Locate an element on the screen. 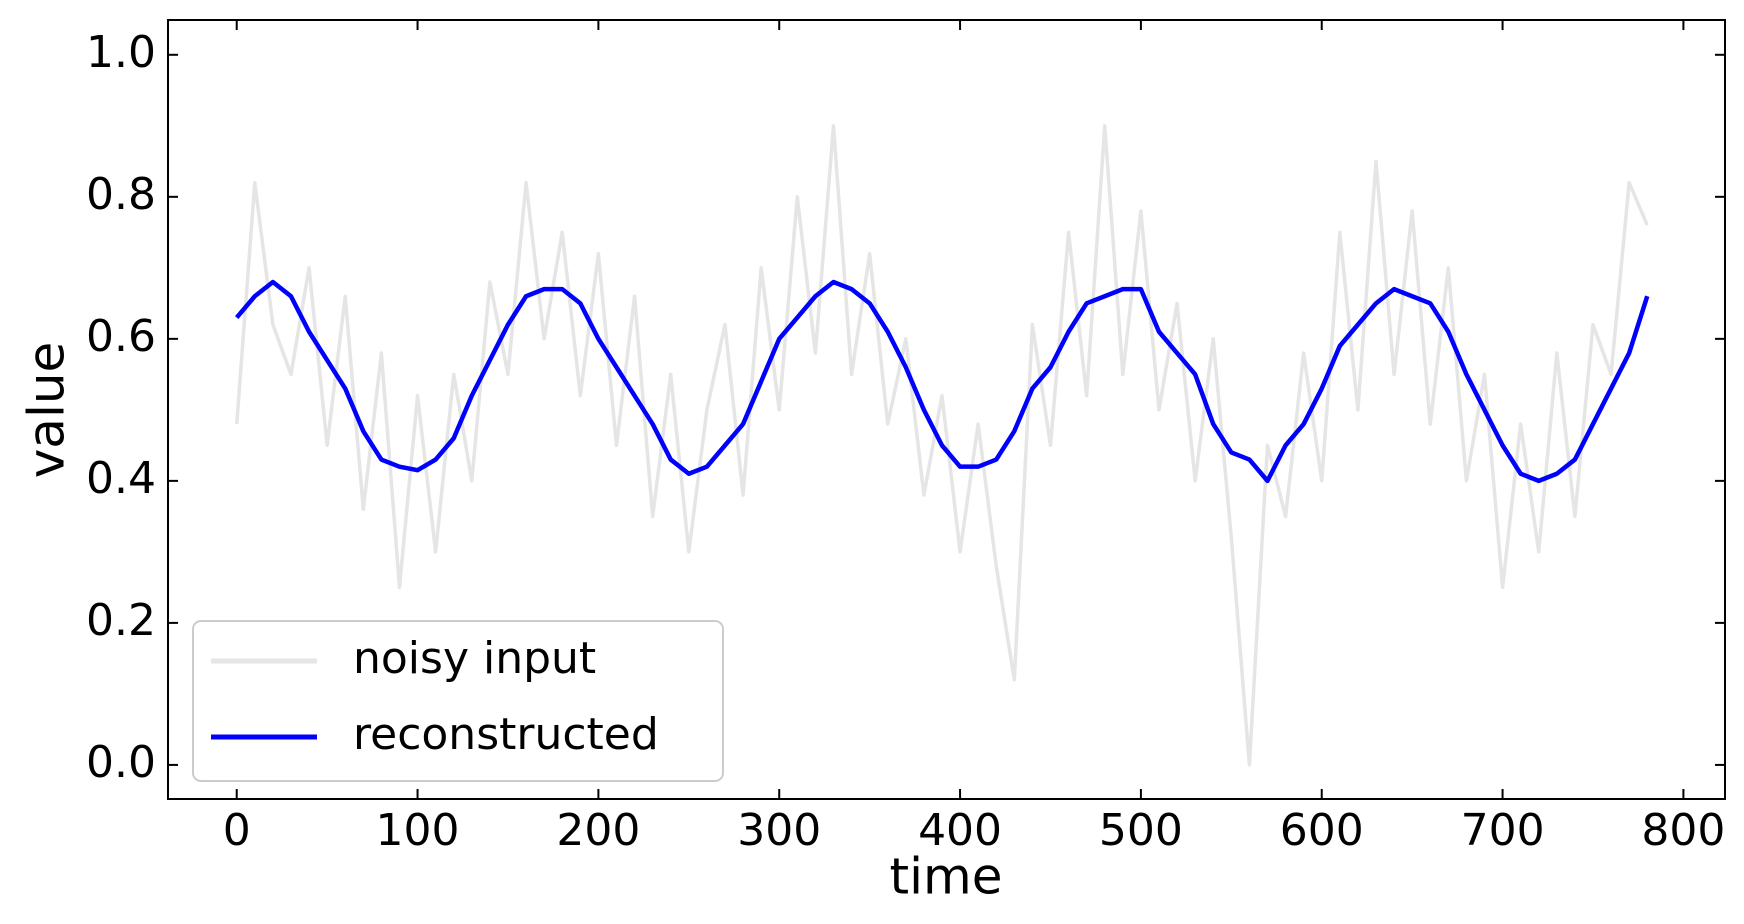 The width and height of the screenshot is (1744, 924). x-tick-label: 200 is located at coordinates (598, 830).